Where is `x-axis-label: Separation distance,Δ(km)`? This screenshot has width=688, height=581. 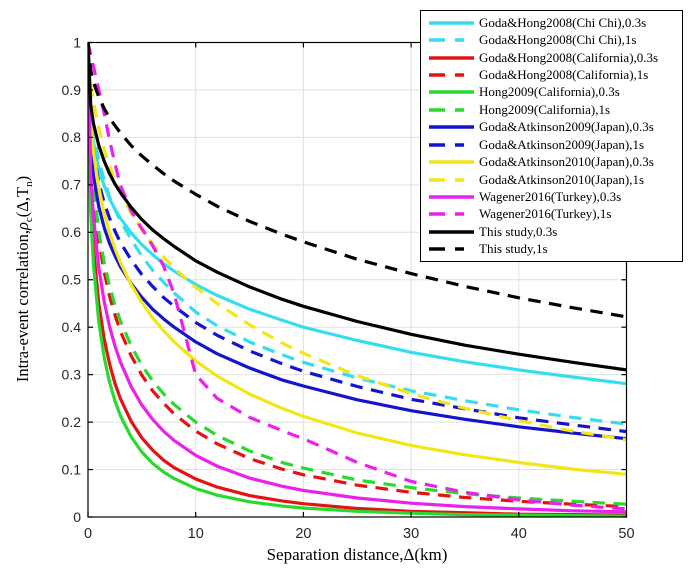
x-axis-label: Separation distance,Δ(km) is located at coordinates (357, 554).